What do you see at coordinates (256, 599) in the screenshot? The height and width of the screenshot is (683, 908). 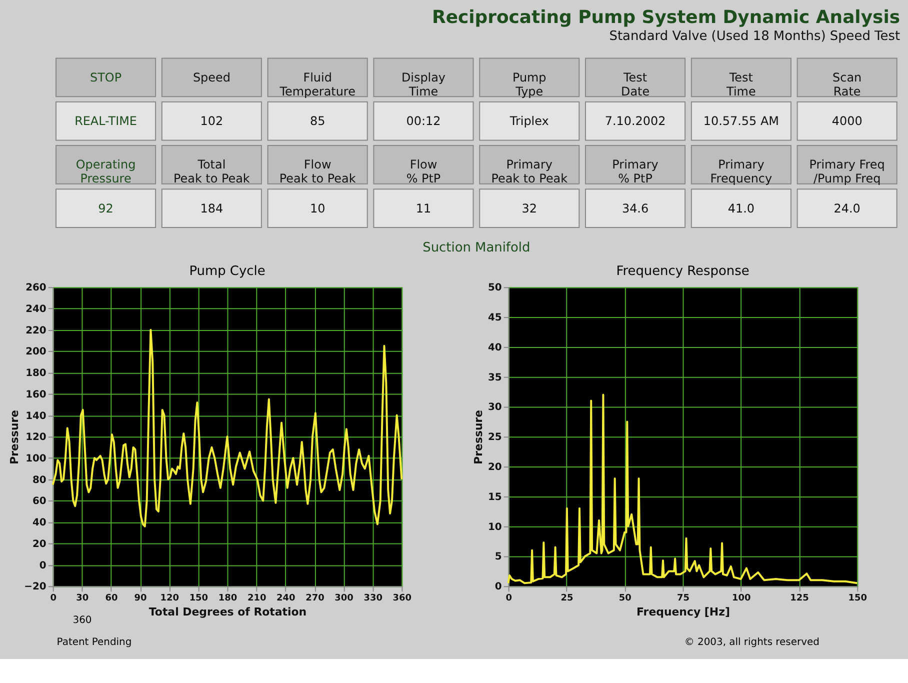 I see `x-tick-label: 210` at bounding box center [256, 599].